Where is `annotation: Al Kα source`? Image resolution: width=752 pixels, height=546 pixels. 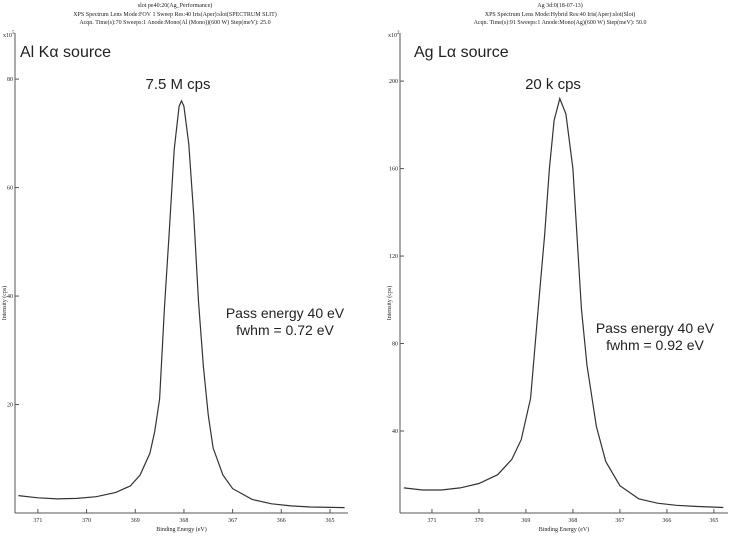
annotation: Al Kα source is located at coordinates (65, 52).